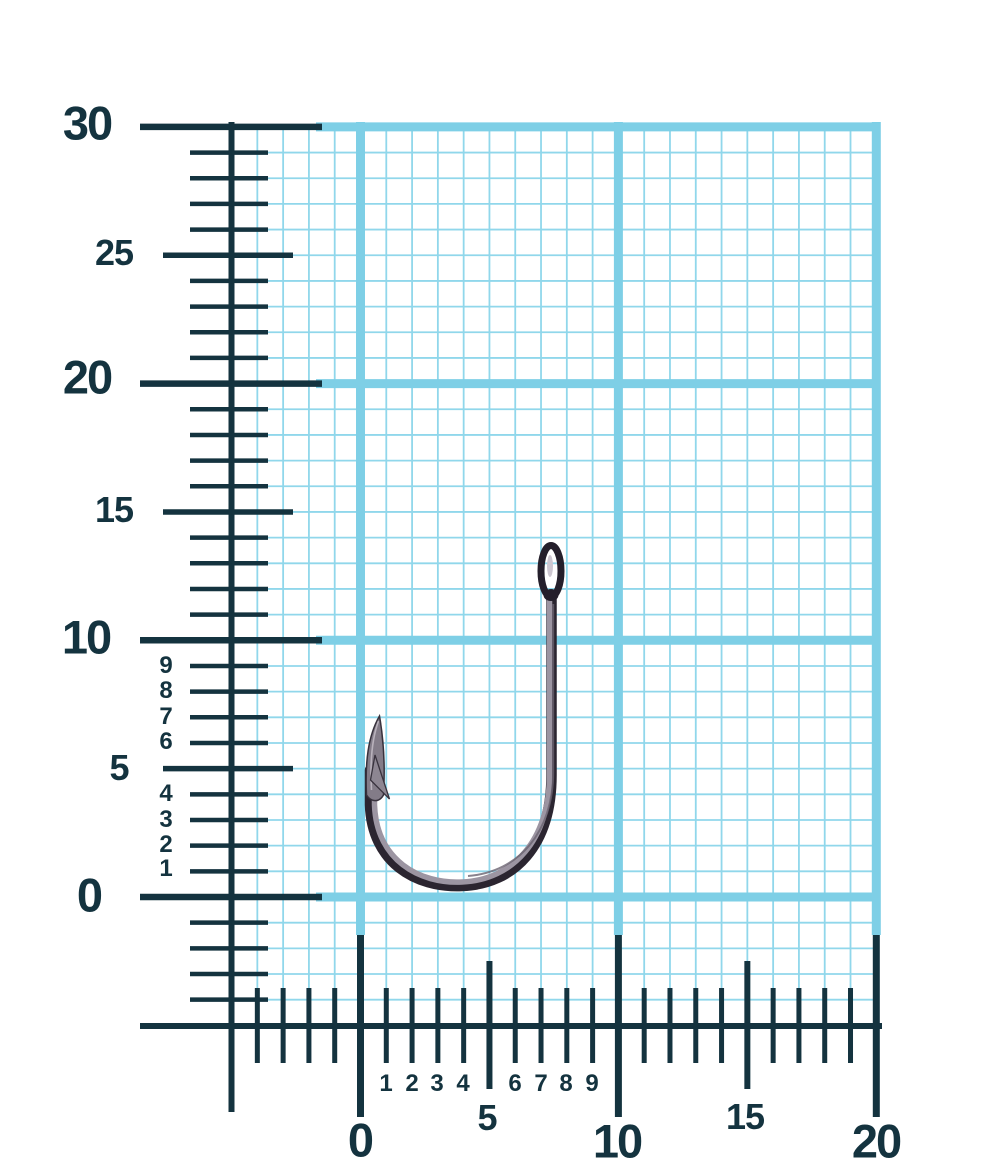  What do you see at coordinates (166, 819) in the screenshot?
I see `v-ruler-minor-label-3: 3` at bounding box center [166, 819].